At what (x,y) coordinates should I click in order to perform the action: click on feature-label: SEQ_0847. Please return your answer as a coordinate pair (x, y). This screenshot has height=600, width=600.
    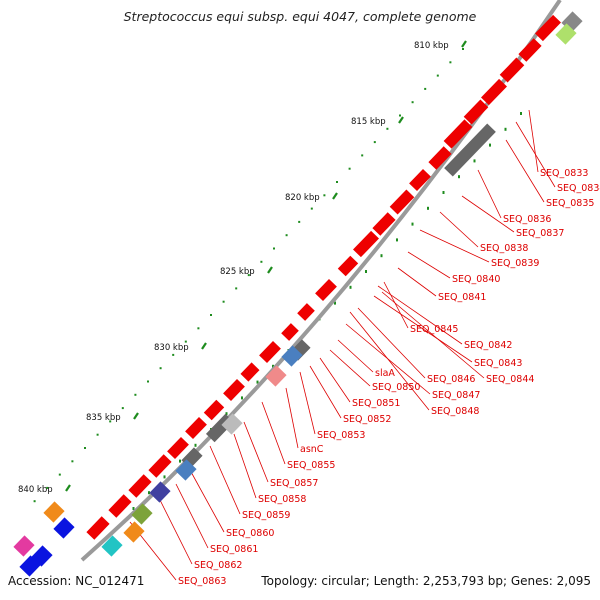
    Looking at the image, I should click on (456, 395).